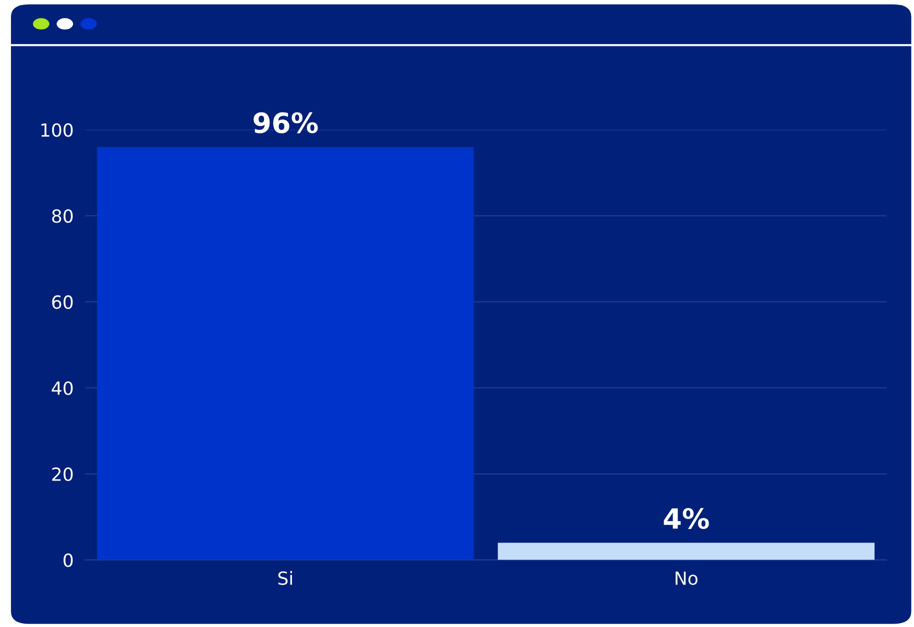 Image resolution: width=914 pixels, height=627 pixels. I want to click on y-tick-label: 80, so click(62, 216).